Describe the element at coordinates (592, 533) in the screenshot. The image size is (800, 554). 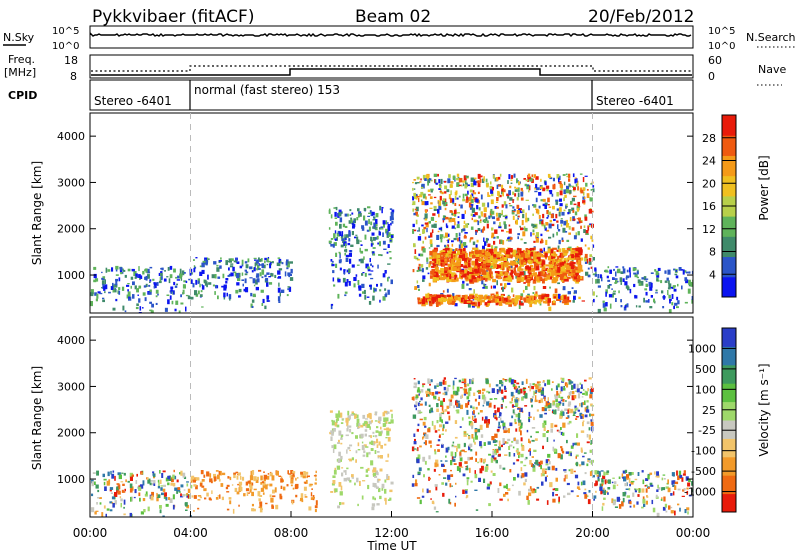
I see `x-tick-label: 20:00` at that location.